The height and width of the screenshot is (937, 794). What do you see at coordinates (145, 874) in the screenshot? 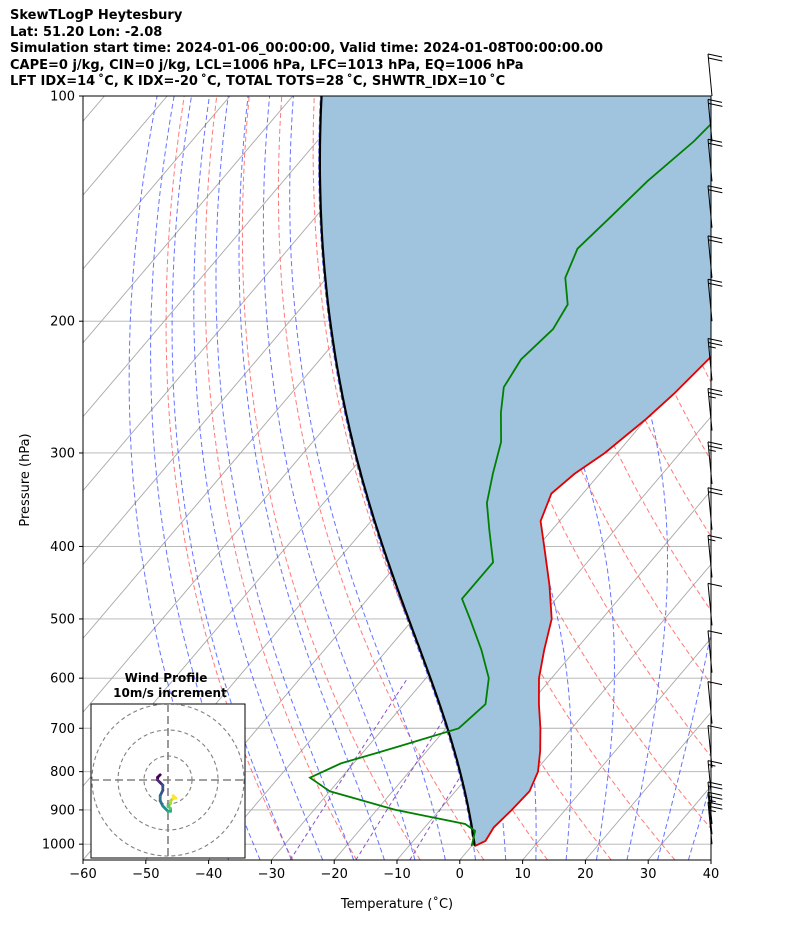
I see `x-tick-label: −50` at bounding box center [145, 874].